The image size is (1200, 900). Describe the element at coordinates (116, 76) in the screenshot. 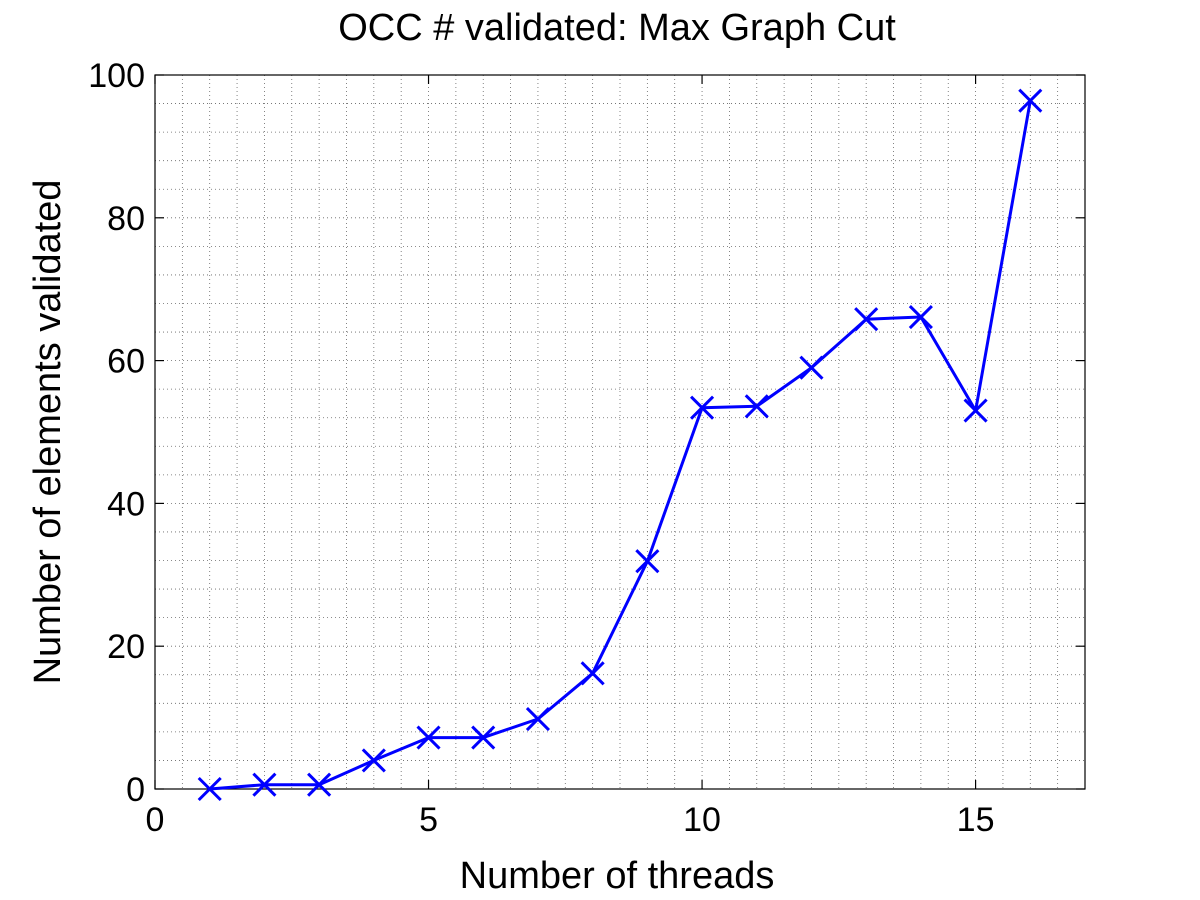

I see `y-tick-label: 100` at that location.